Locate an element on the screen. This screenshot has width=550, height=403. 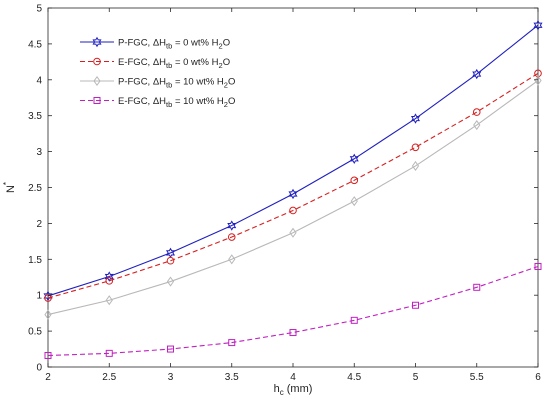
legend-entry: P-FGC, ΔHtb = 10 wt% H2O is located at coordinates (157, 82).